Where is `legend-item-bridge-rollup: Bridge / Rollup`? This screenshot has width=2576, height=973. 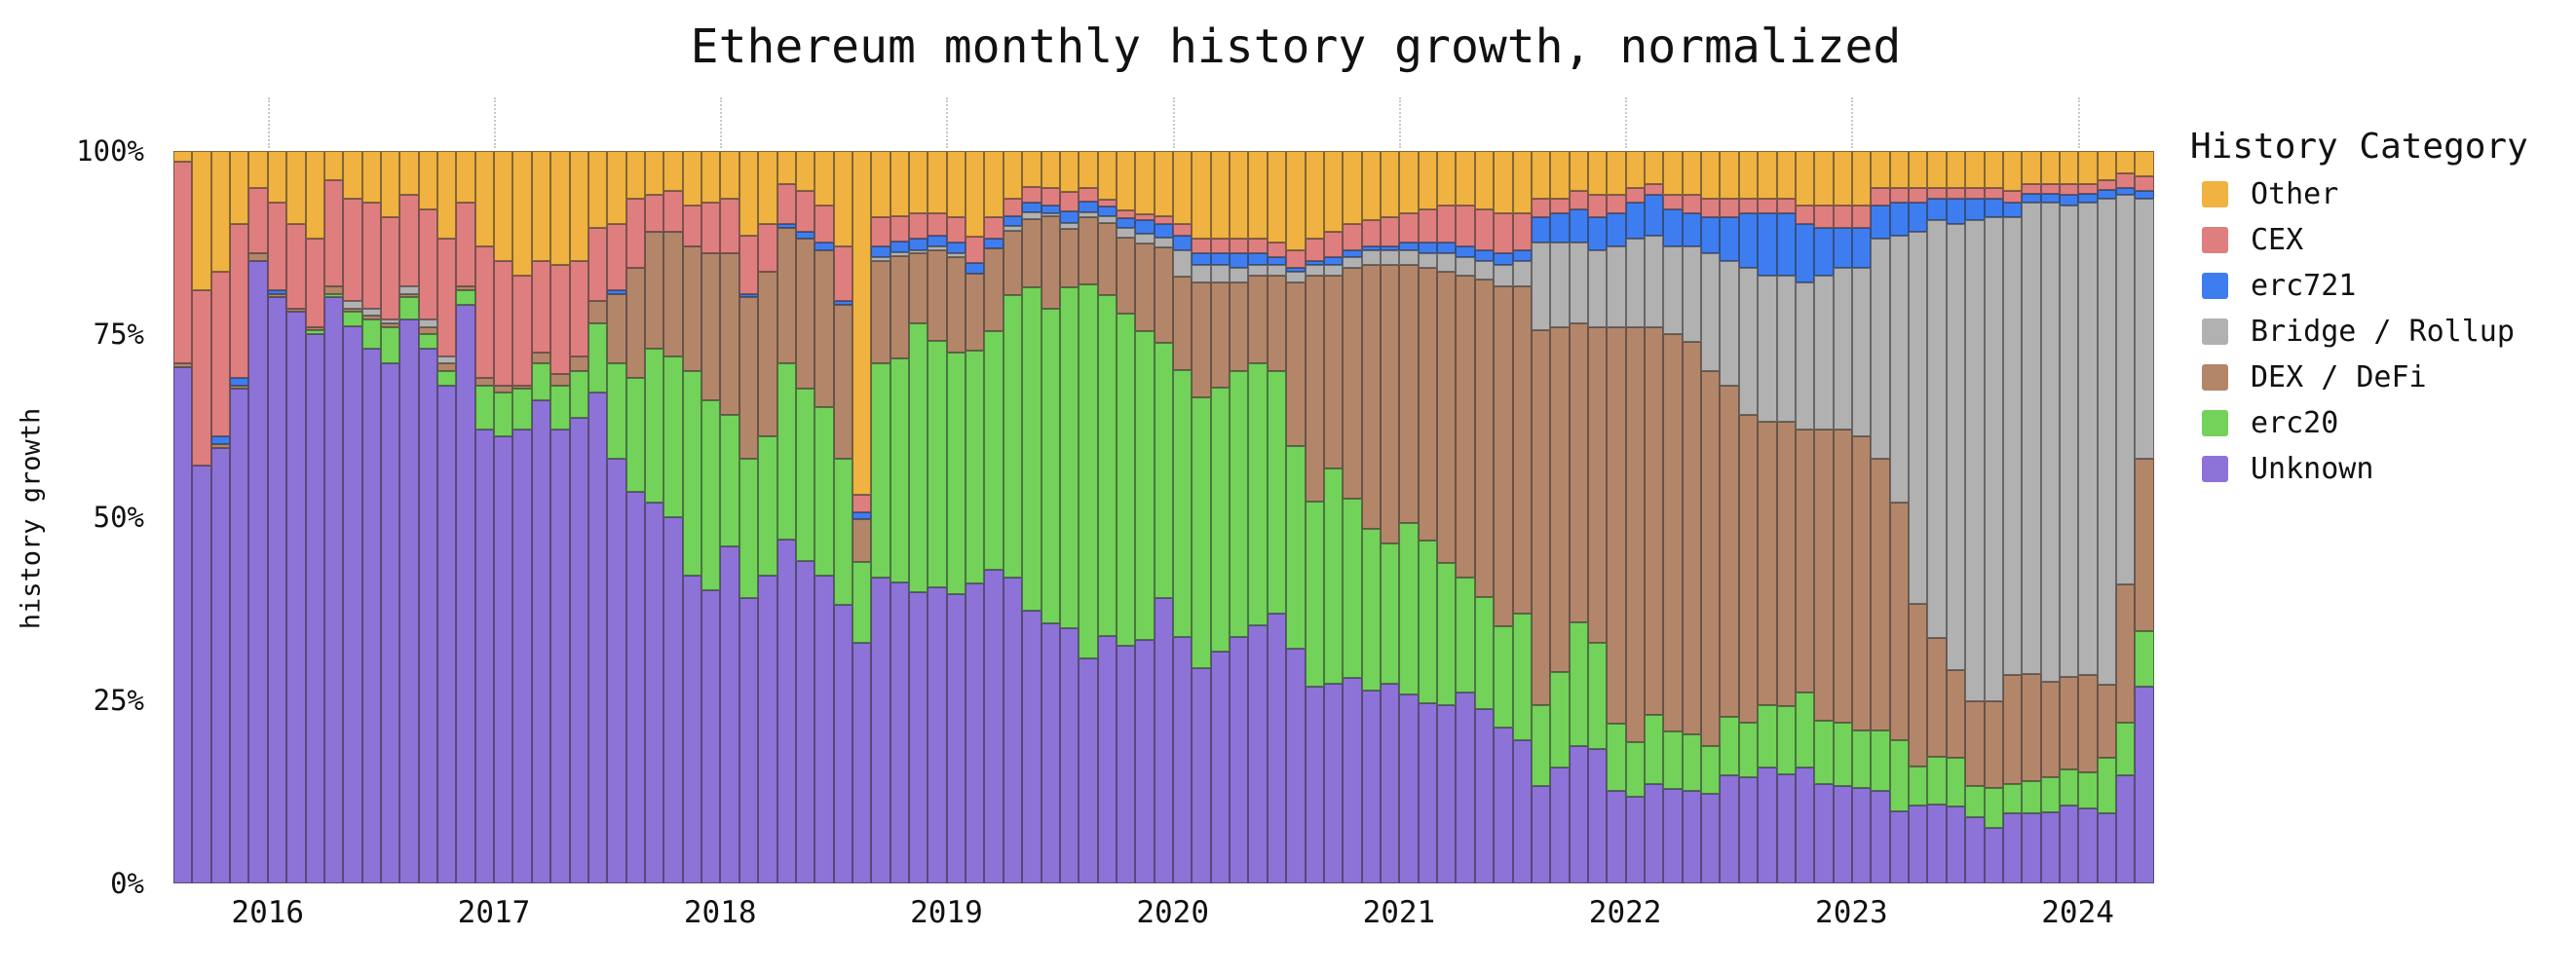 legend-item-bridge-rollup: Bridge / Rollup is located at coordinates (2380, 332).